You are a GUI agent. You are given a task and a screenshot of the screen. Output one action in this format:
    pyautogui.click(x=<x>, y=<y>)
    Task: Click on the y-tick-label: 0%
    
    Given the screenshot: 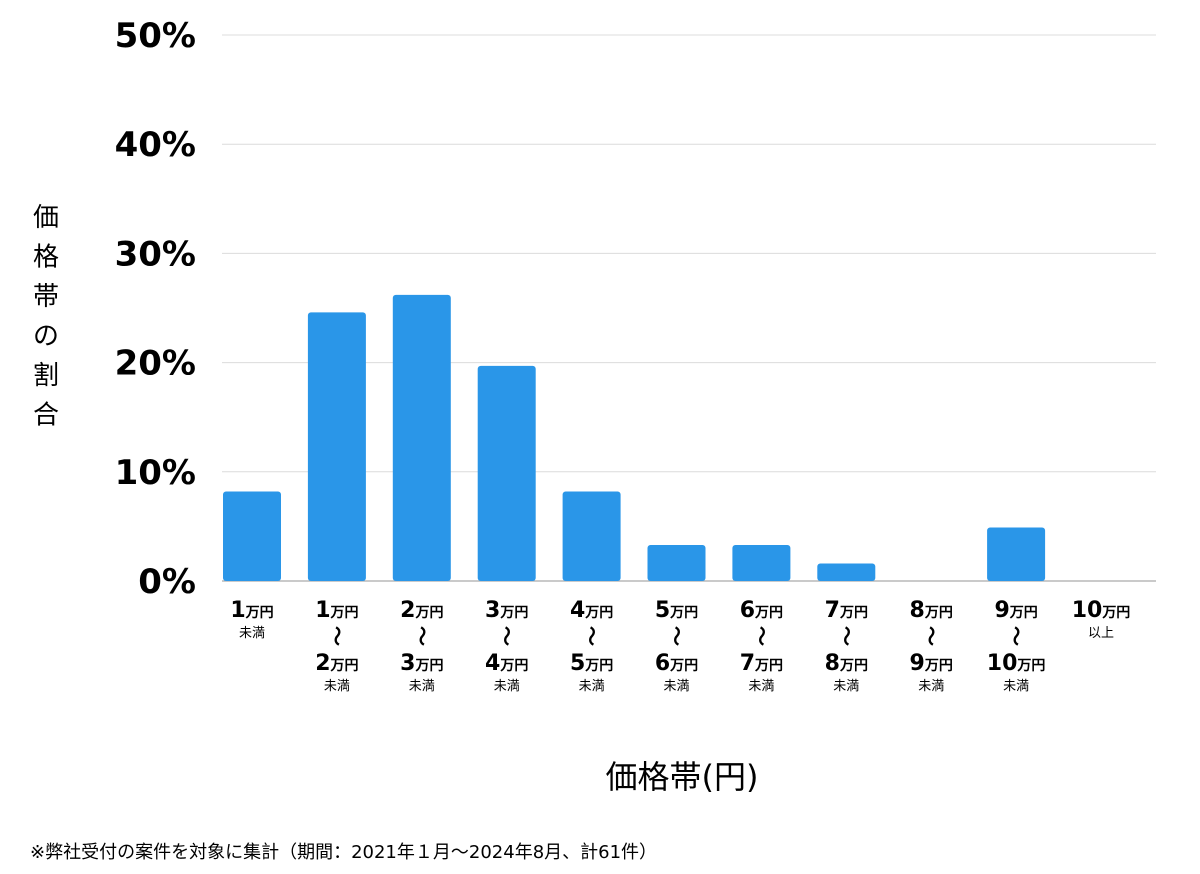 What is the action you would take?
    pyautogui.click(x=167, y=582)
    